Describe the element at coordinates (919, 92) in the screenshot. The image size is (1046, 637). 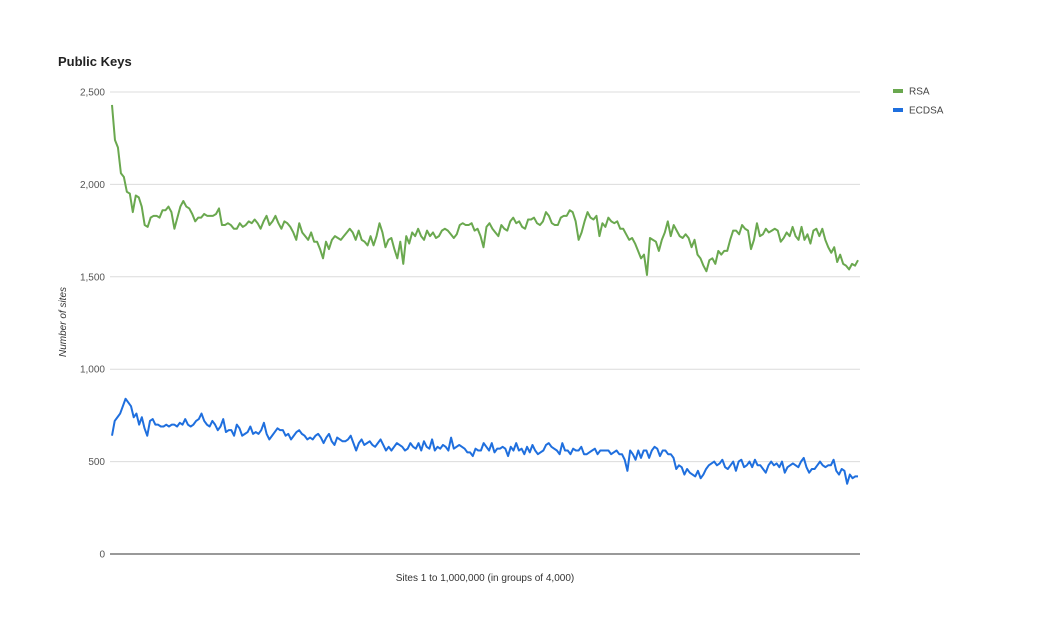
I see `legend-label-rsa: RSA` at that location.